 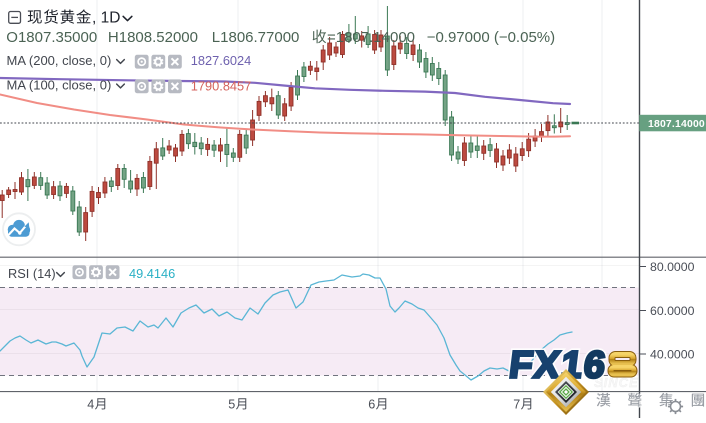 What do you see at coordinates (256, 37) in the screenshot?
I see `svg-text: L1806.77000` at bounding box center [256, 37].